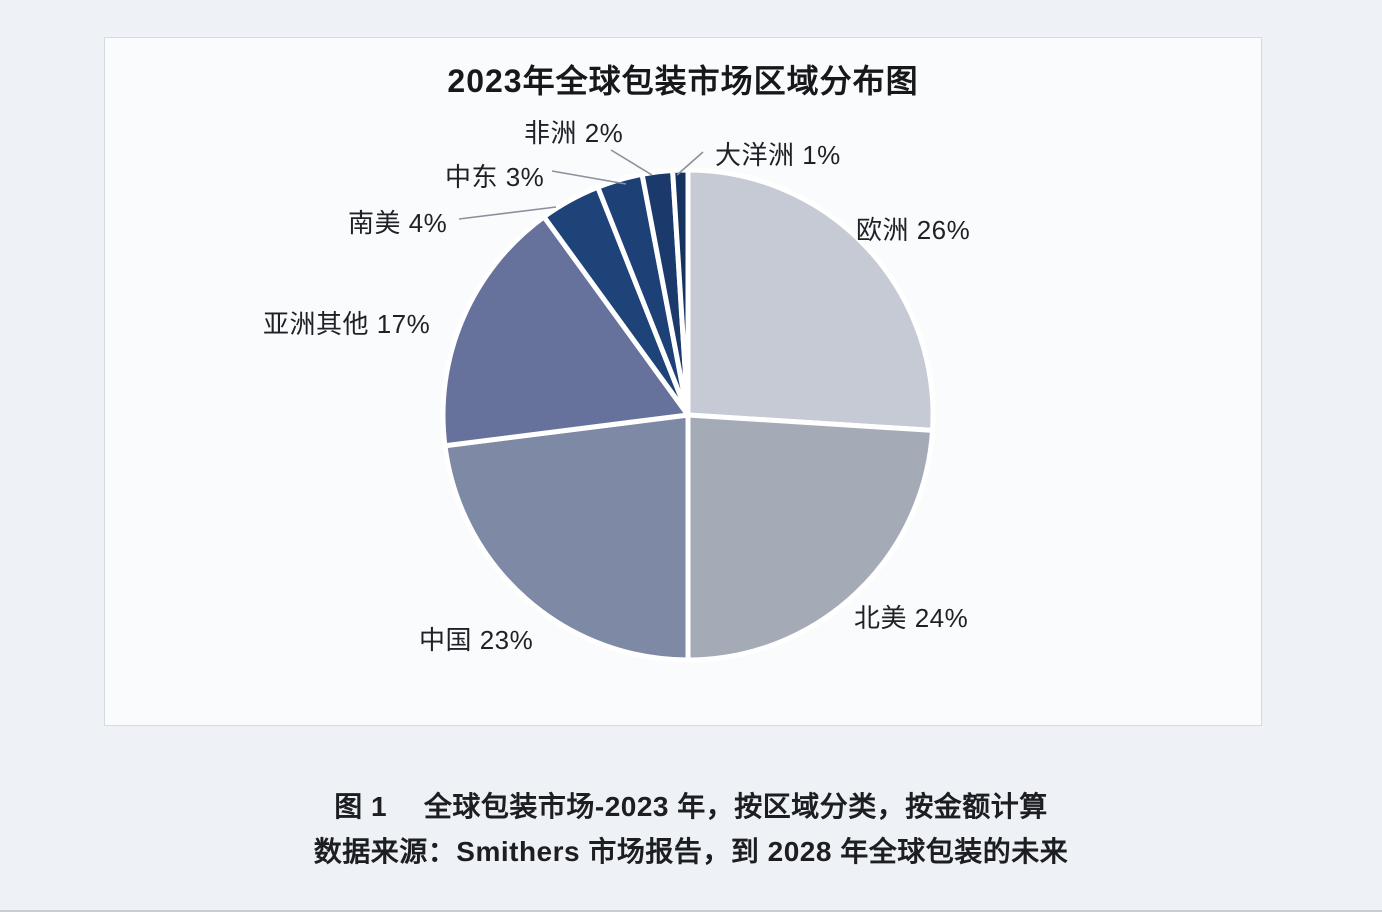 This screenshot has width=1382, height=912. Describe the element at coordinates (507, 213) in the screenshot. I see `leader-line-south-america` at that location.